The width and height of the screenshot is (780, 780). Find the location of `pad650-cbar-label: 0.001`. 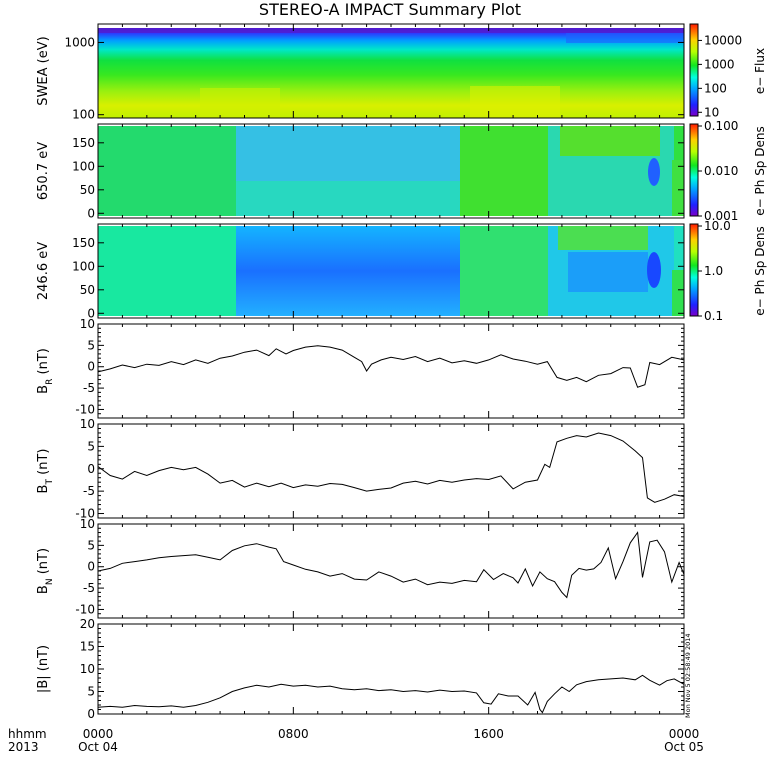

pad650-cbar-label: 0.001 is located at coordinates (721, 216).